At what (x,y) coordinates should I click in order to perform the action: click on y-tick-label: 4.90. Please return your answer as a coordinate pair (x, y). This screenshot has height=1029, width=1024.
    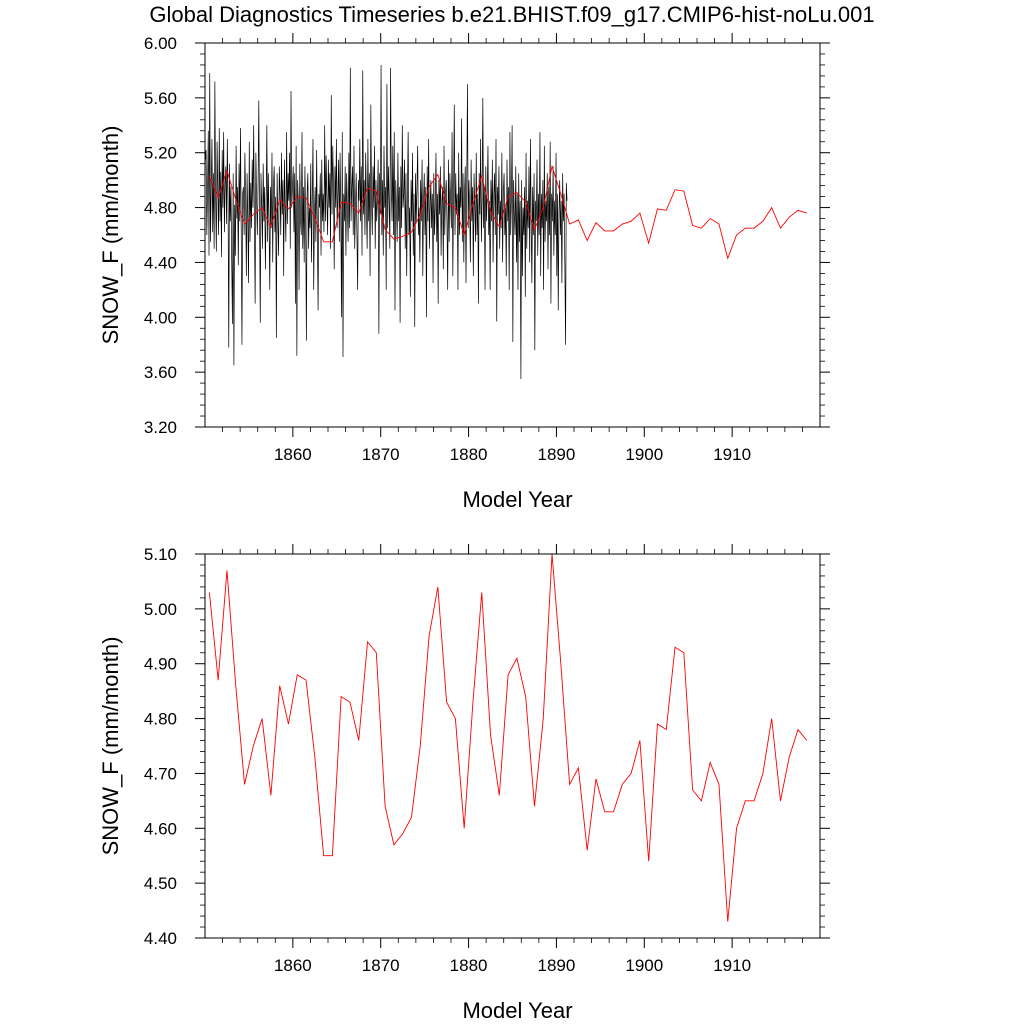
    Looking at the image, I should click on (160, 664).